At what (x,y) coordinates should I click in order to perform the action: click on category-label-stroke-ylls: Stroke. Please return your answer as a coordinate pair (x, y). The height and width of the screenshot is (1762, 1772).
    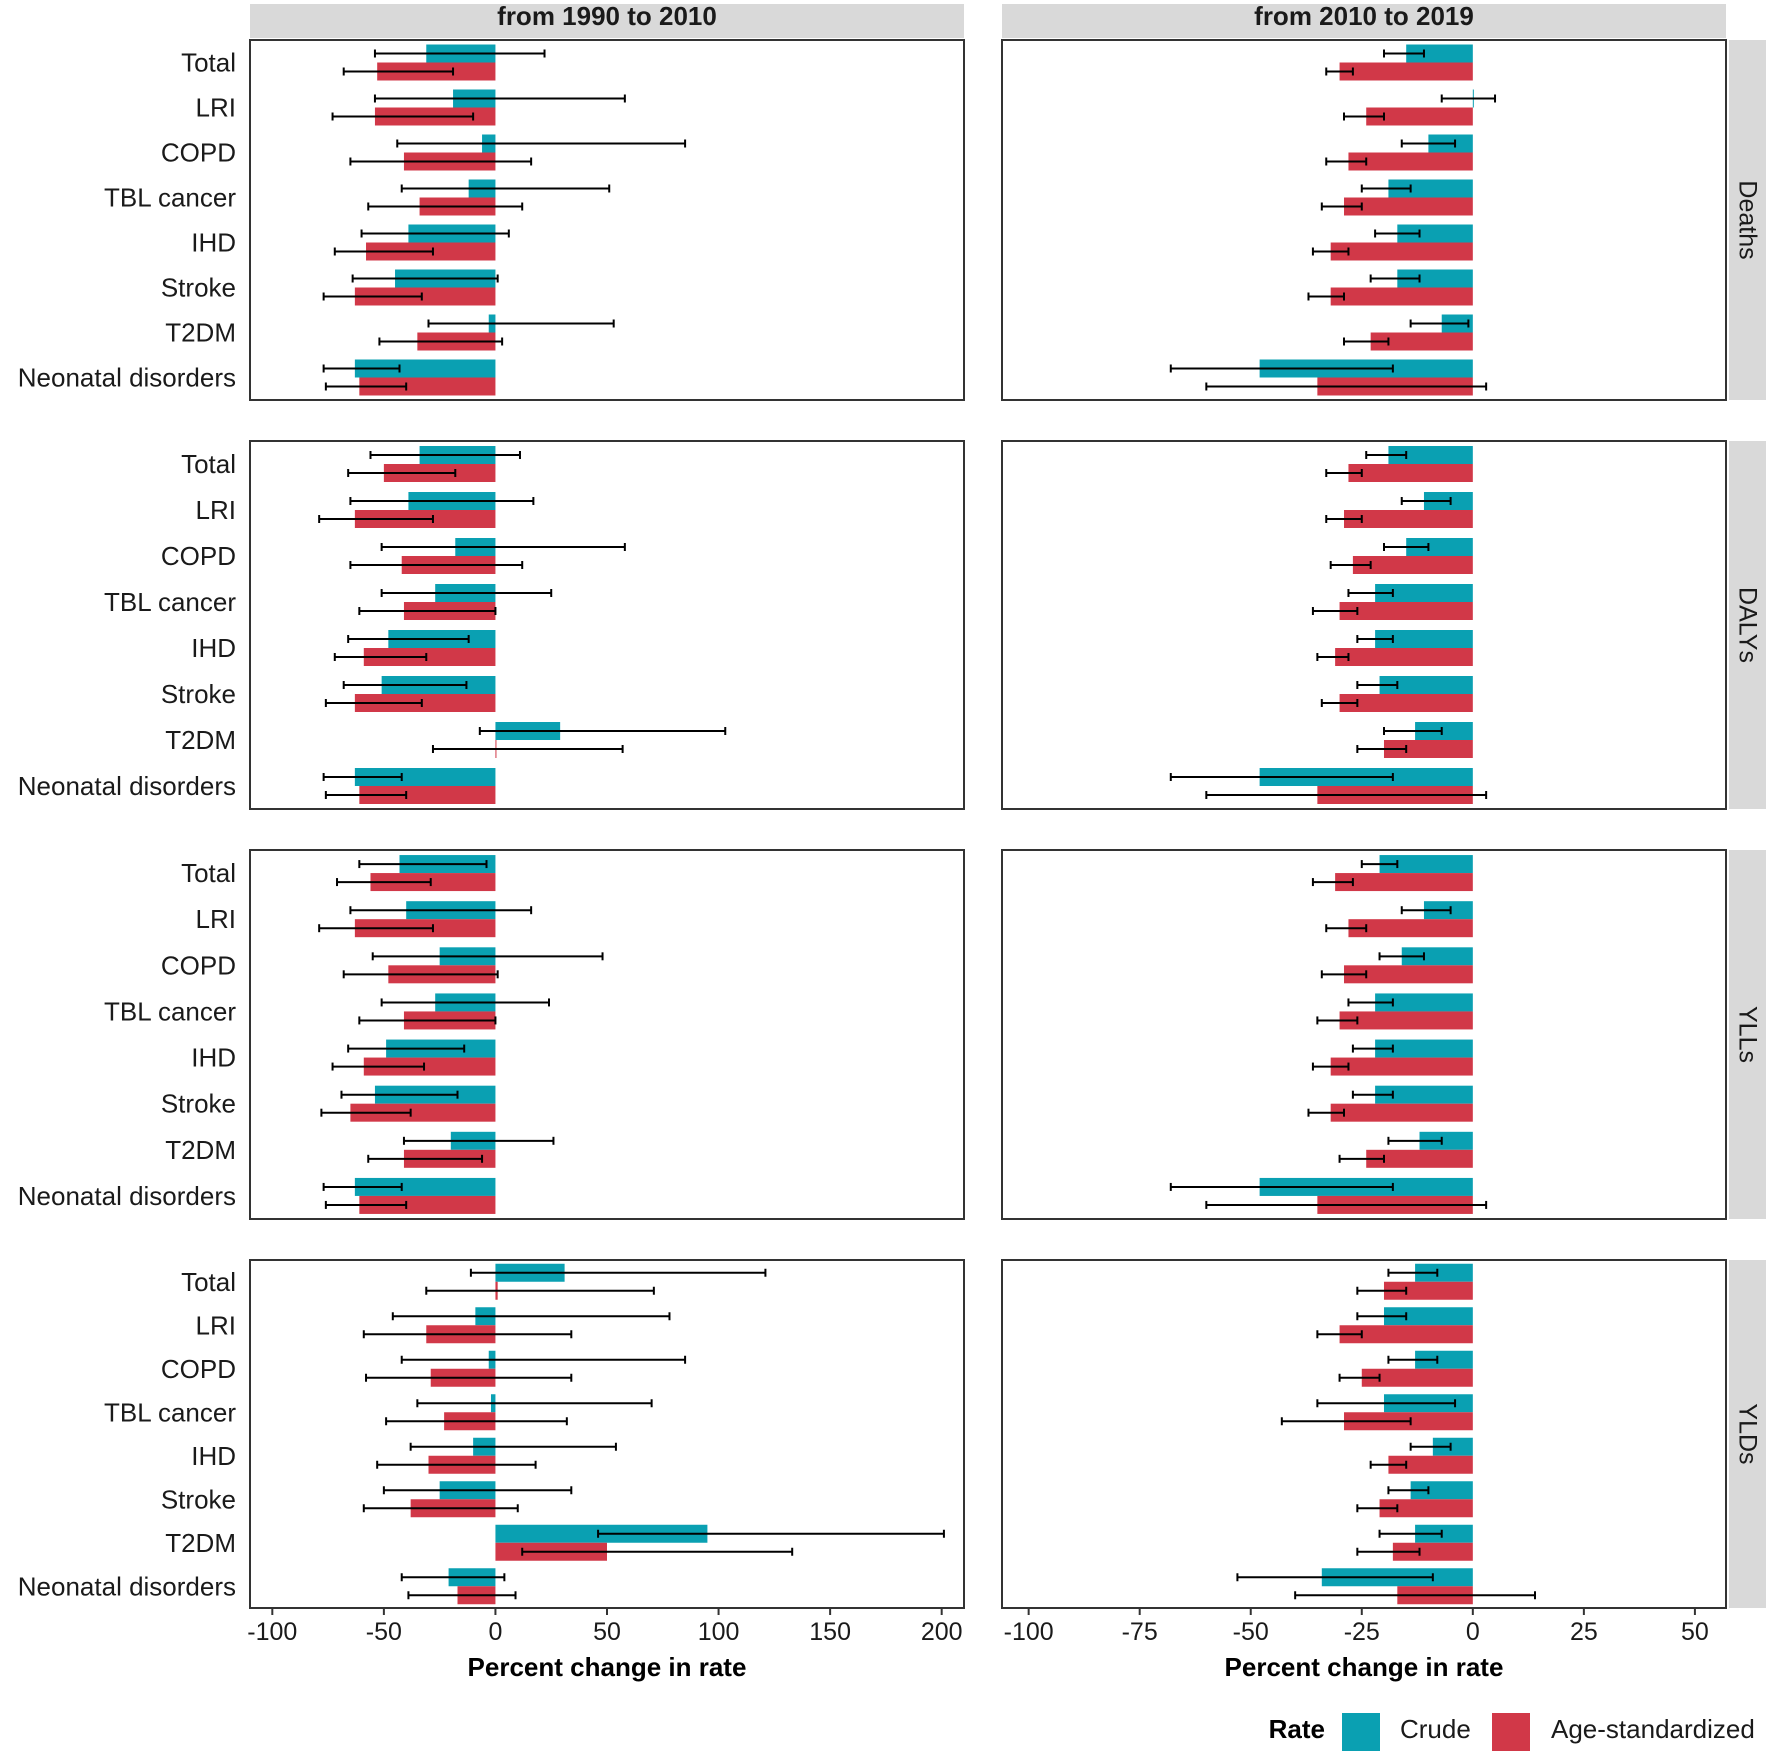
    Looking at the image, I should click on (198, 1104).